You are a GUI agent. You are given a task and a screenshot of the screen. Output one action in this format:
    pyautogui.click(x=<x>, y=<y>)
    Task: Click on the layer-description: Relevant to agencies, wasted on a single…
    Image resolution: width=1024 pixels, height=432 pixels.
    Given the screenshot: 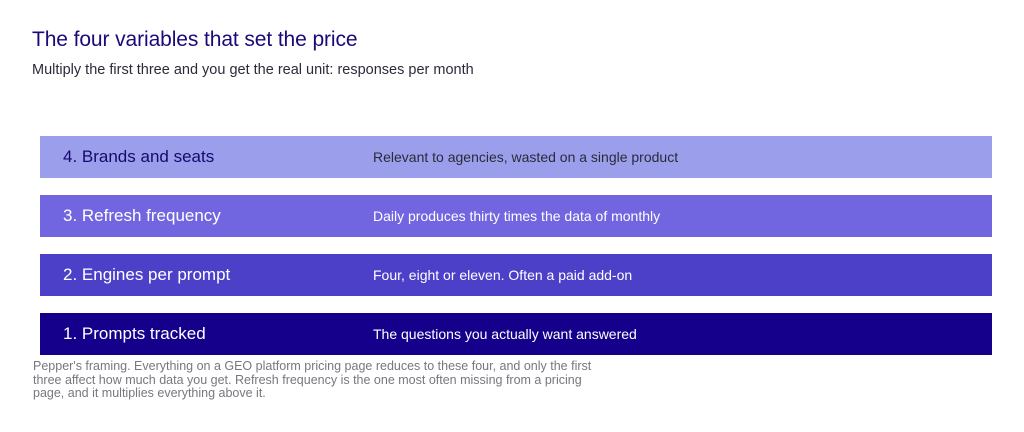 What is the action you would take?
    pyautogui.click(x=526, y=157)
    